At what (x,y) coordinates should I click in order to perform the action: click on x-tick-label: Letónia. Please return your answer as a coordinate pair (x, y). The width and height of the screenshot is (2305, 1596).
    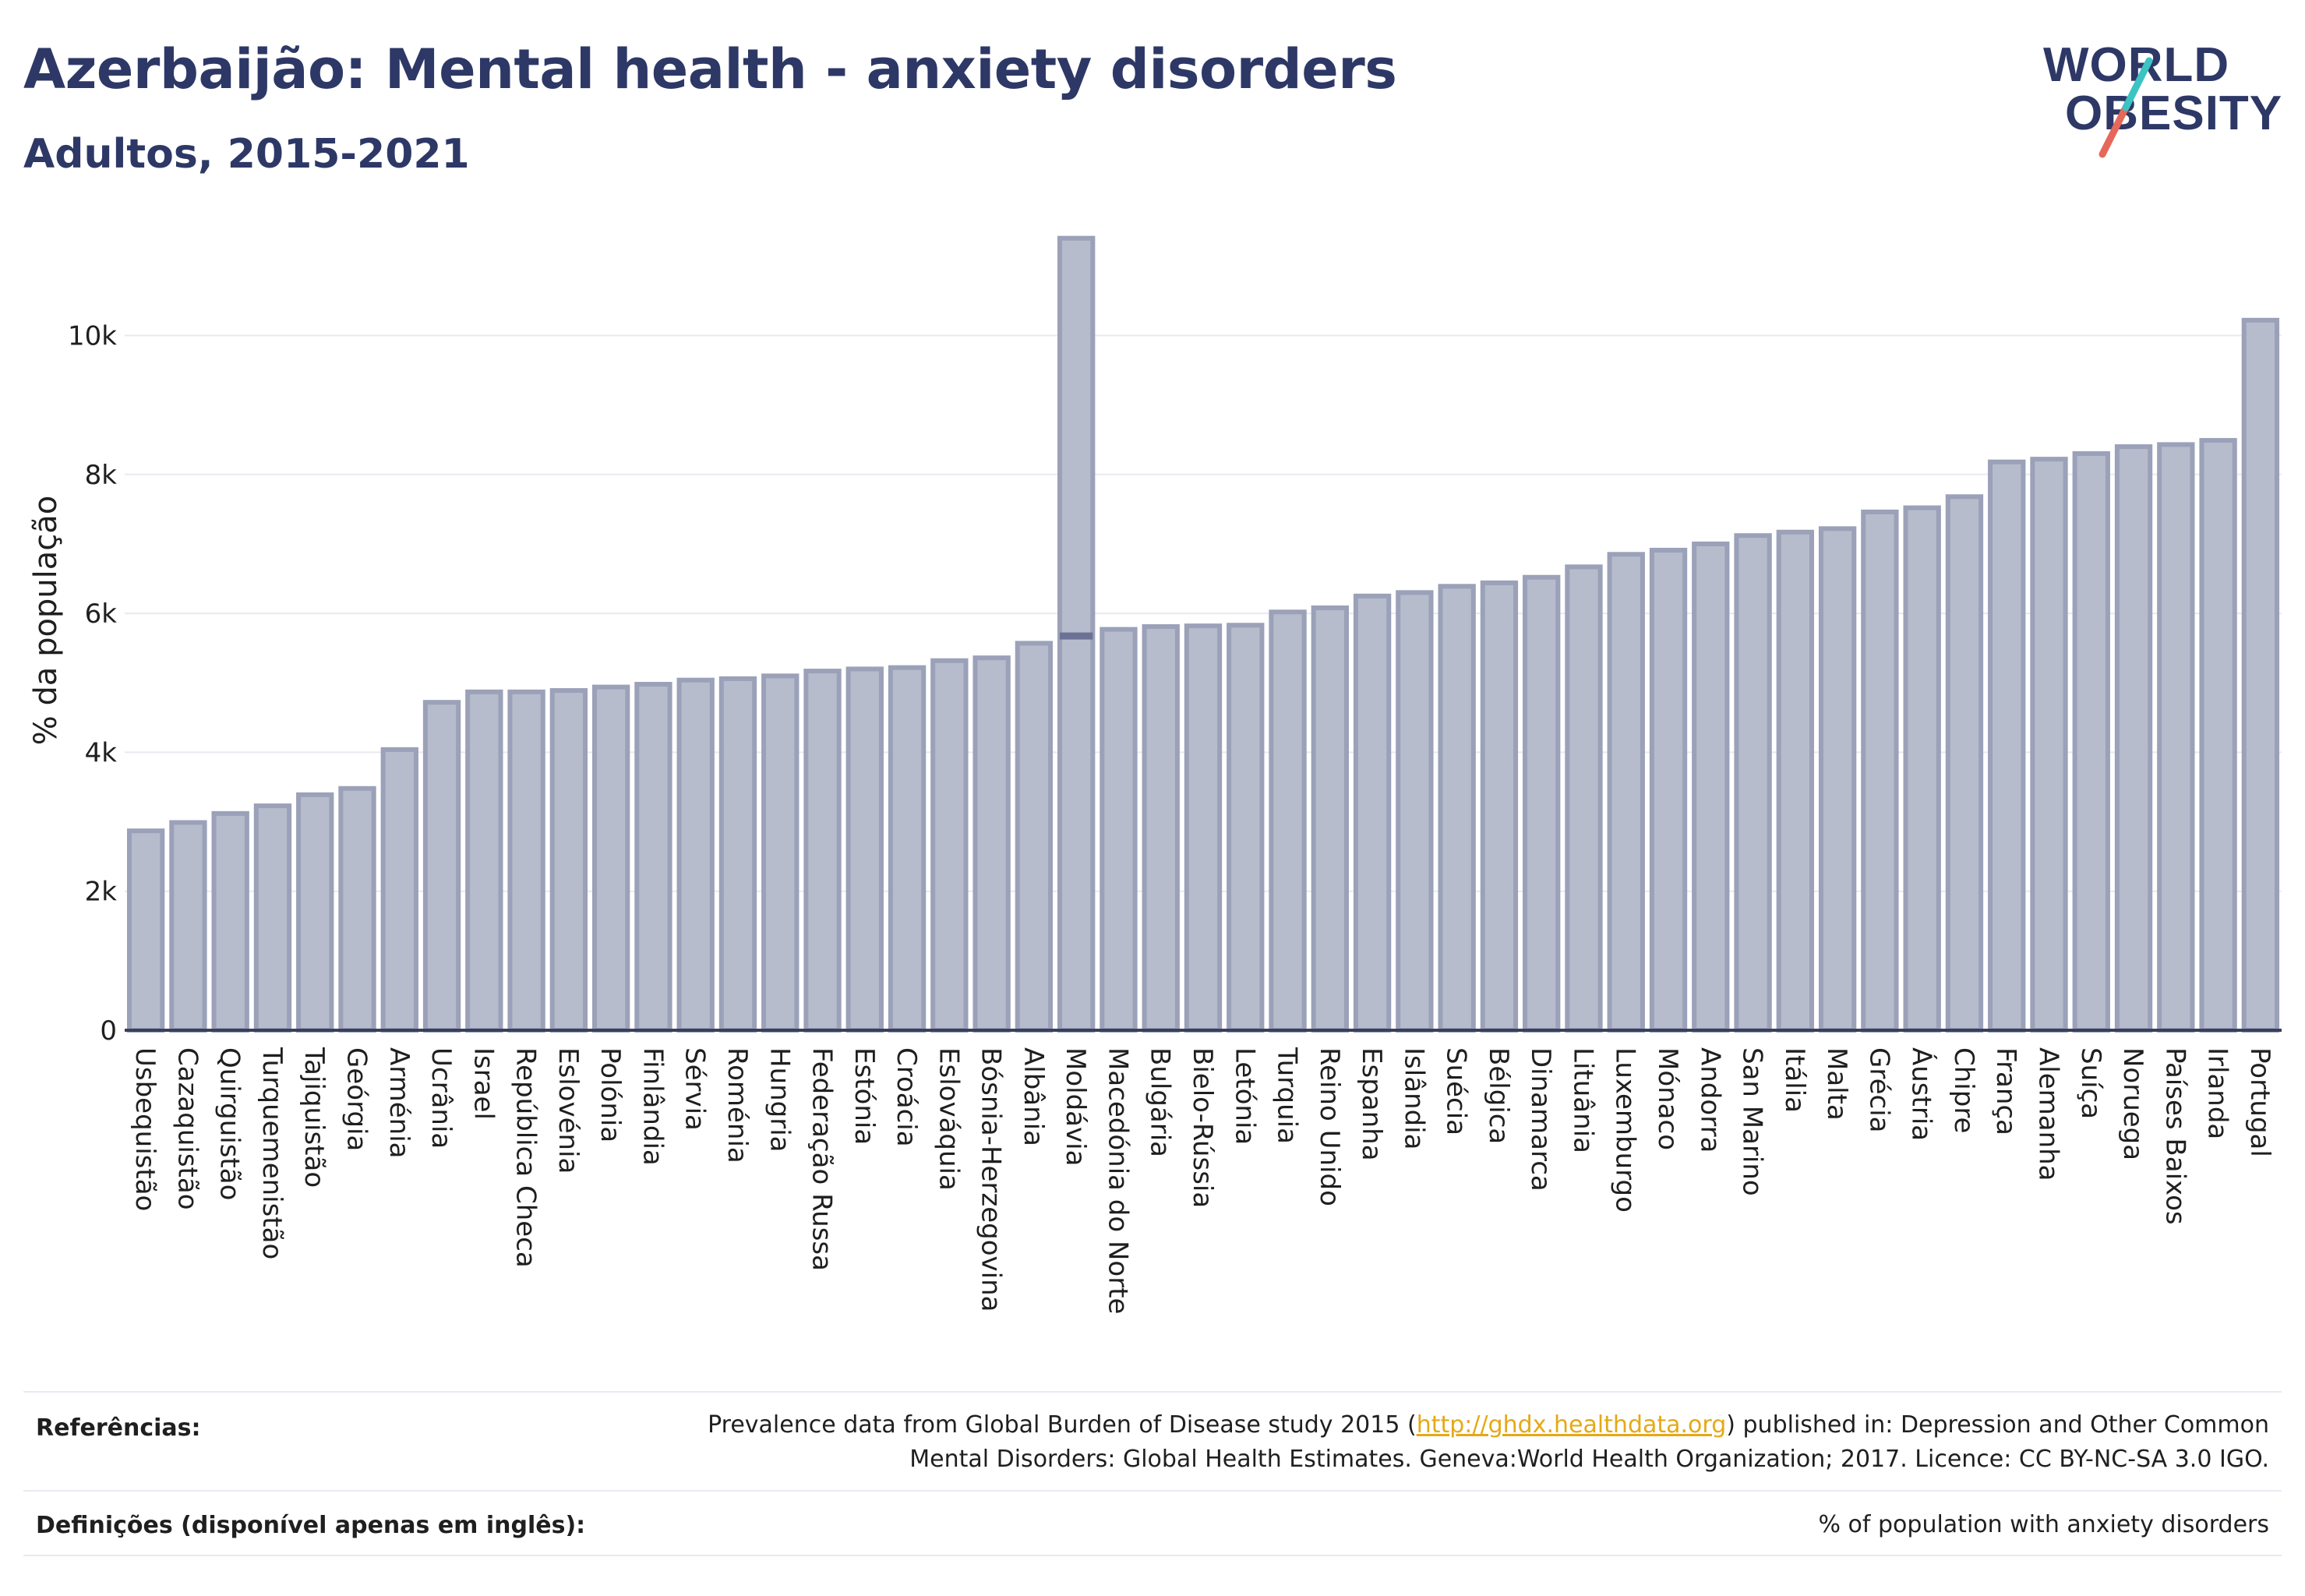
    Looking at the image, I should click on (1244, 1096).